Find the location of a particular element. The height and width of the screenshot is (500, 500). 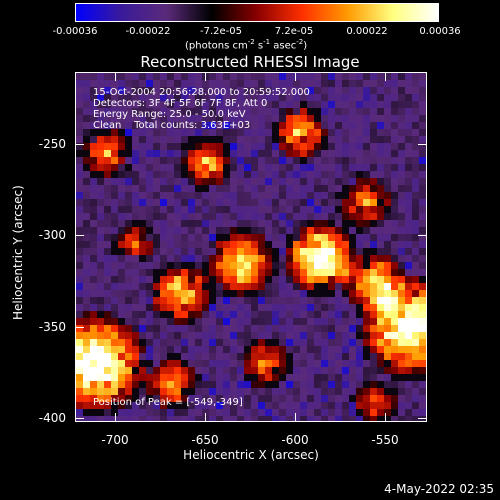

x-tick-label: -550 is located at coordinates (385, 440).